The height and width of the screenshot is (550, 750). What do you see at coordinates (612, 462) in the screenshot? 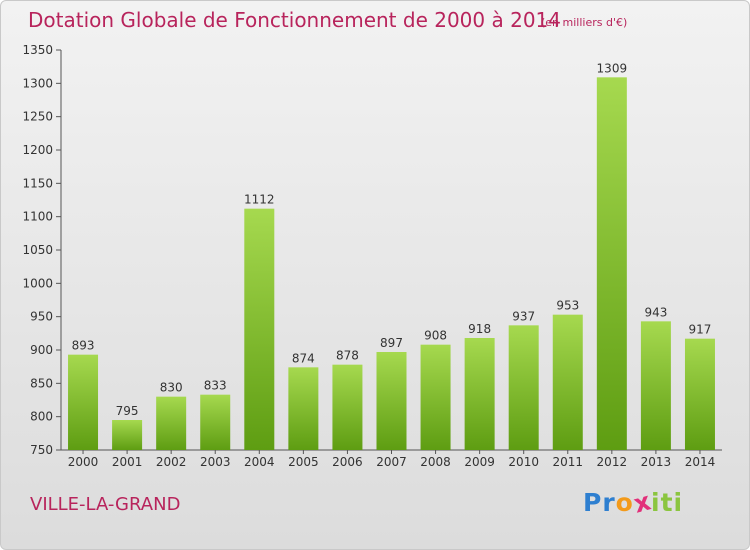
I see `x-tick-label-2012: 2012` at bounding box center [612, 462].